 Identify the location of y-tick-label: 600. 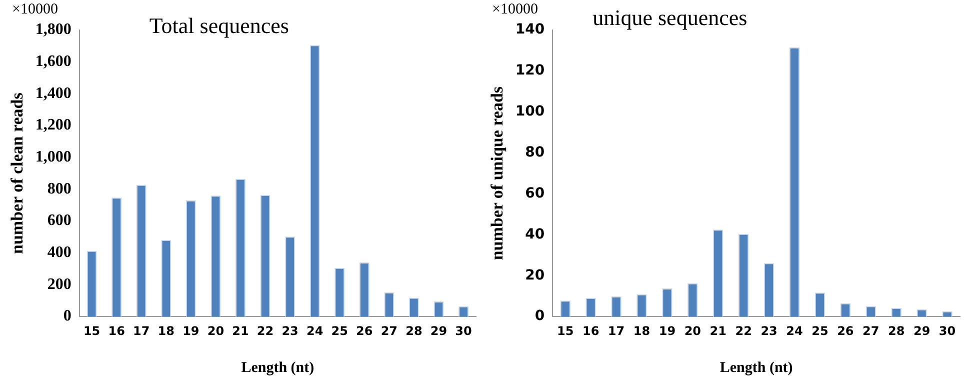
(59, 221).